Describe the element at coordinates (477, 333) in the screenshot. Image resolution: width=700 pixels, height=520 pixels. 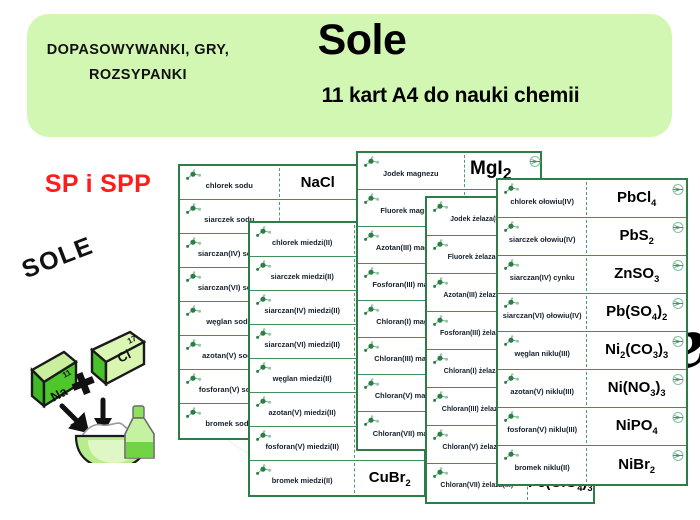
I see `salt-name-label: Fosforan(III) żelaza(III)` at that location.